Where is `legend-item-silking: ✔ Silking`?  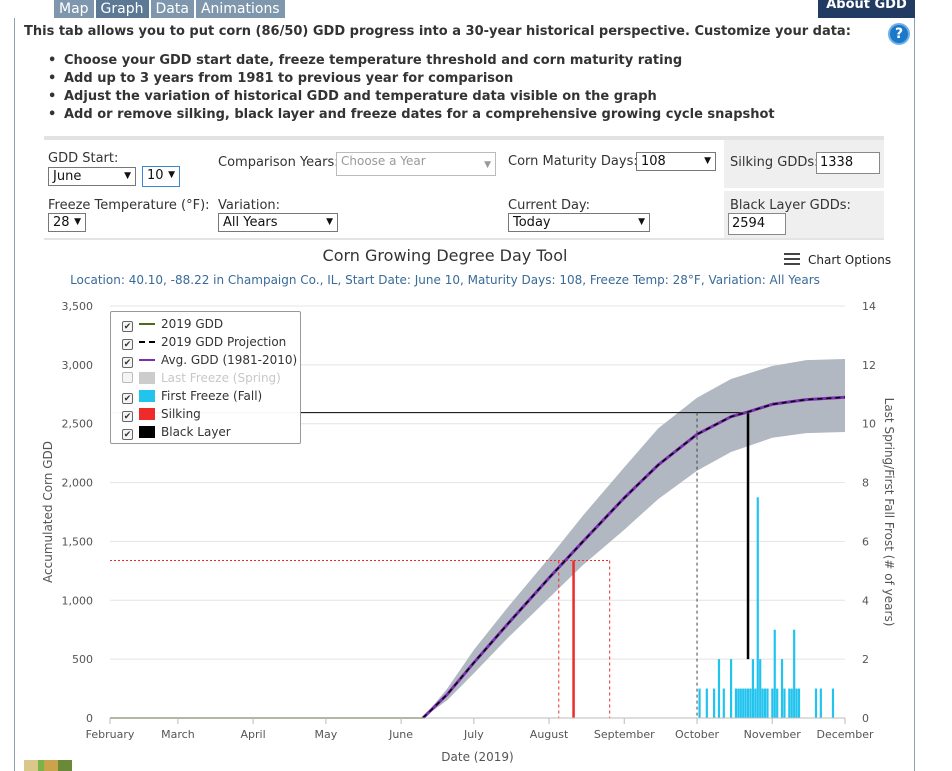 legend-item-silking: ✔ Silking is located at coordinates (161, 416).